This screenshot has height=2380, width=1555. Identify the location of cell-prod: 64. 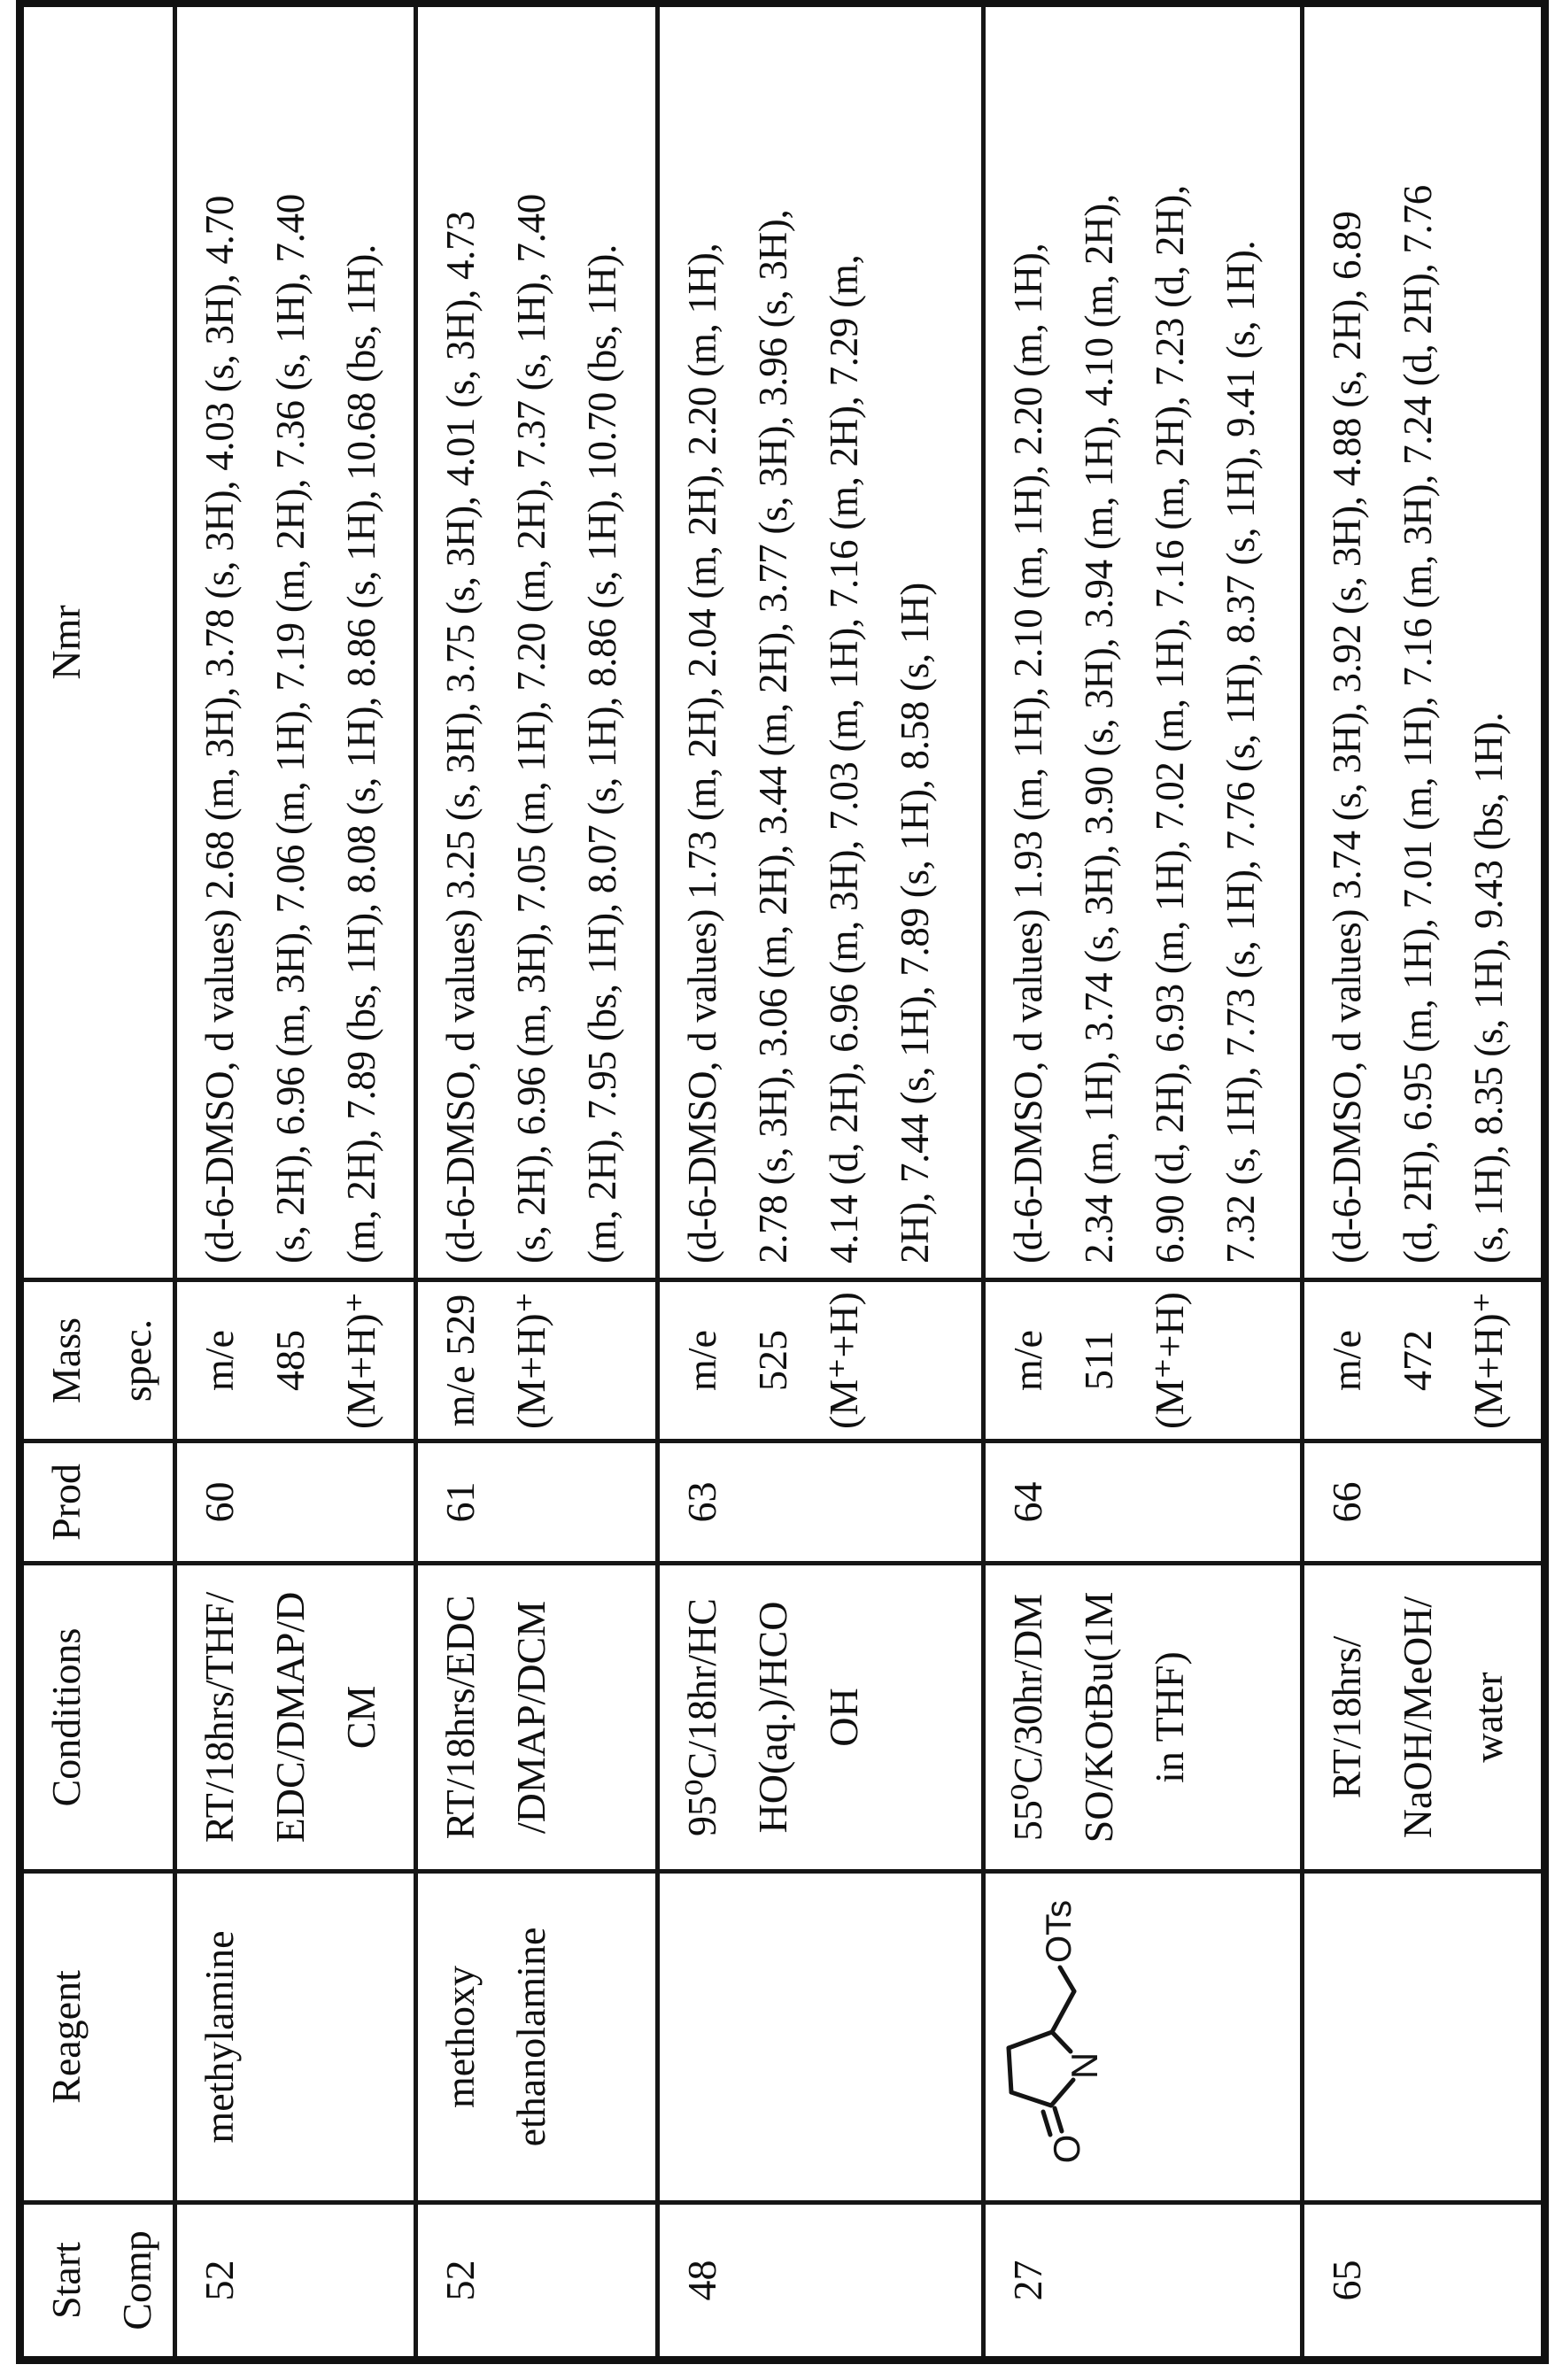
(1143, 1502).